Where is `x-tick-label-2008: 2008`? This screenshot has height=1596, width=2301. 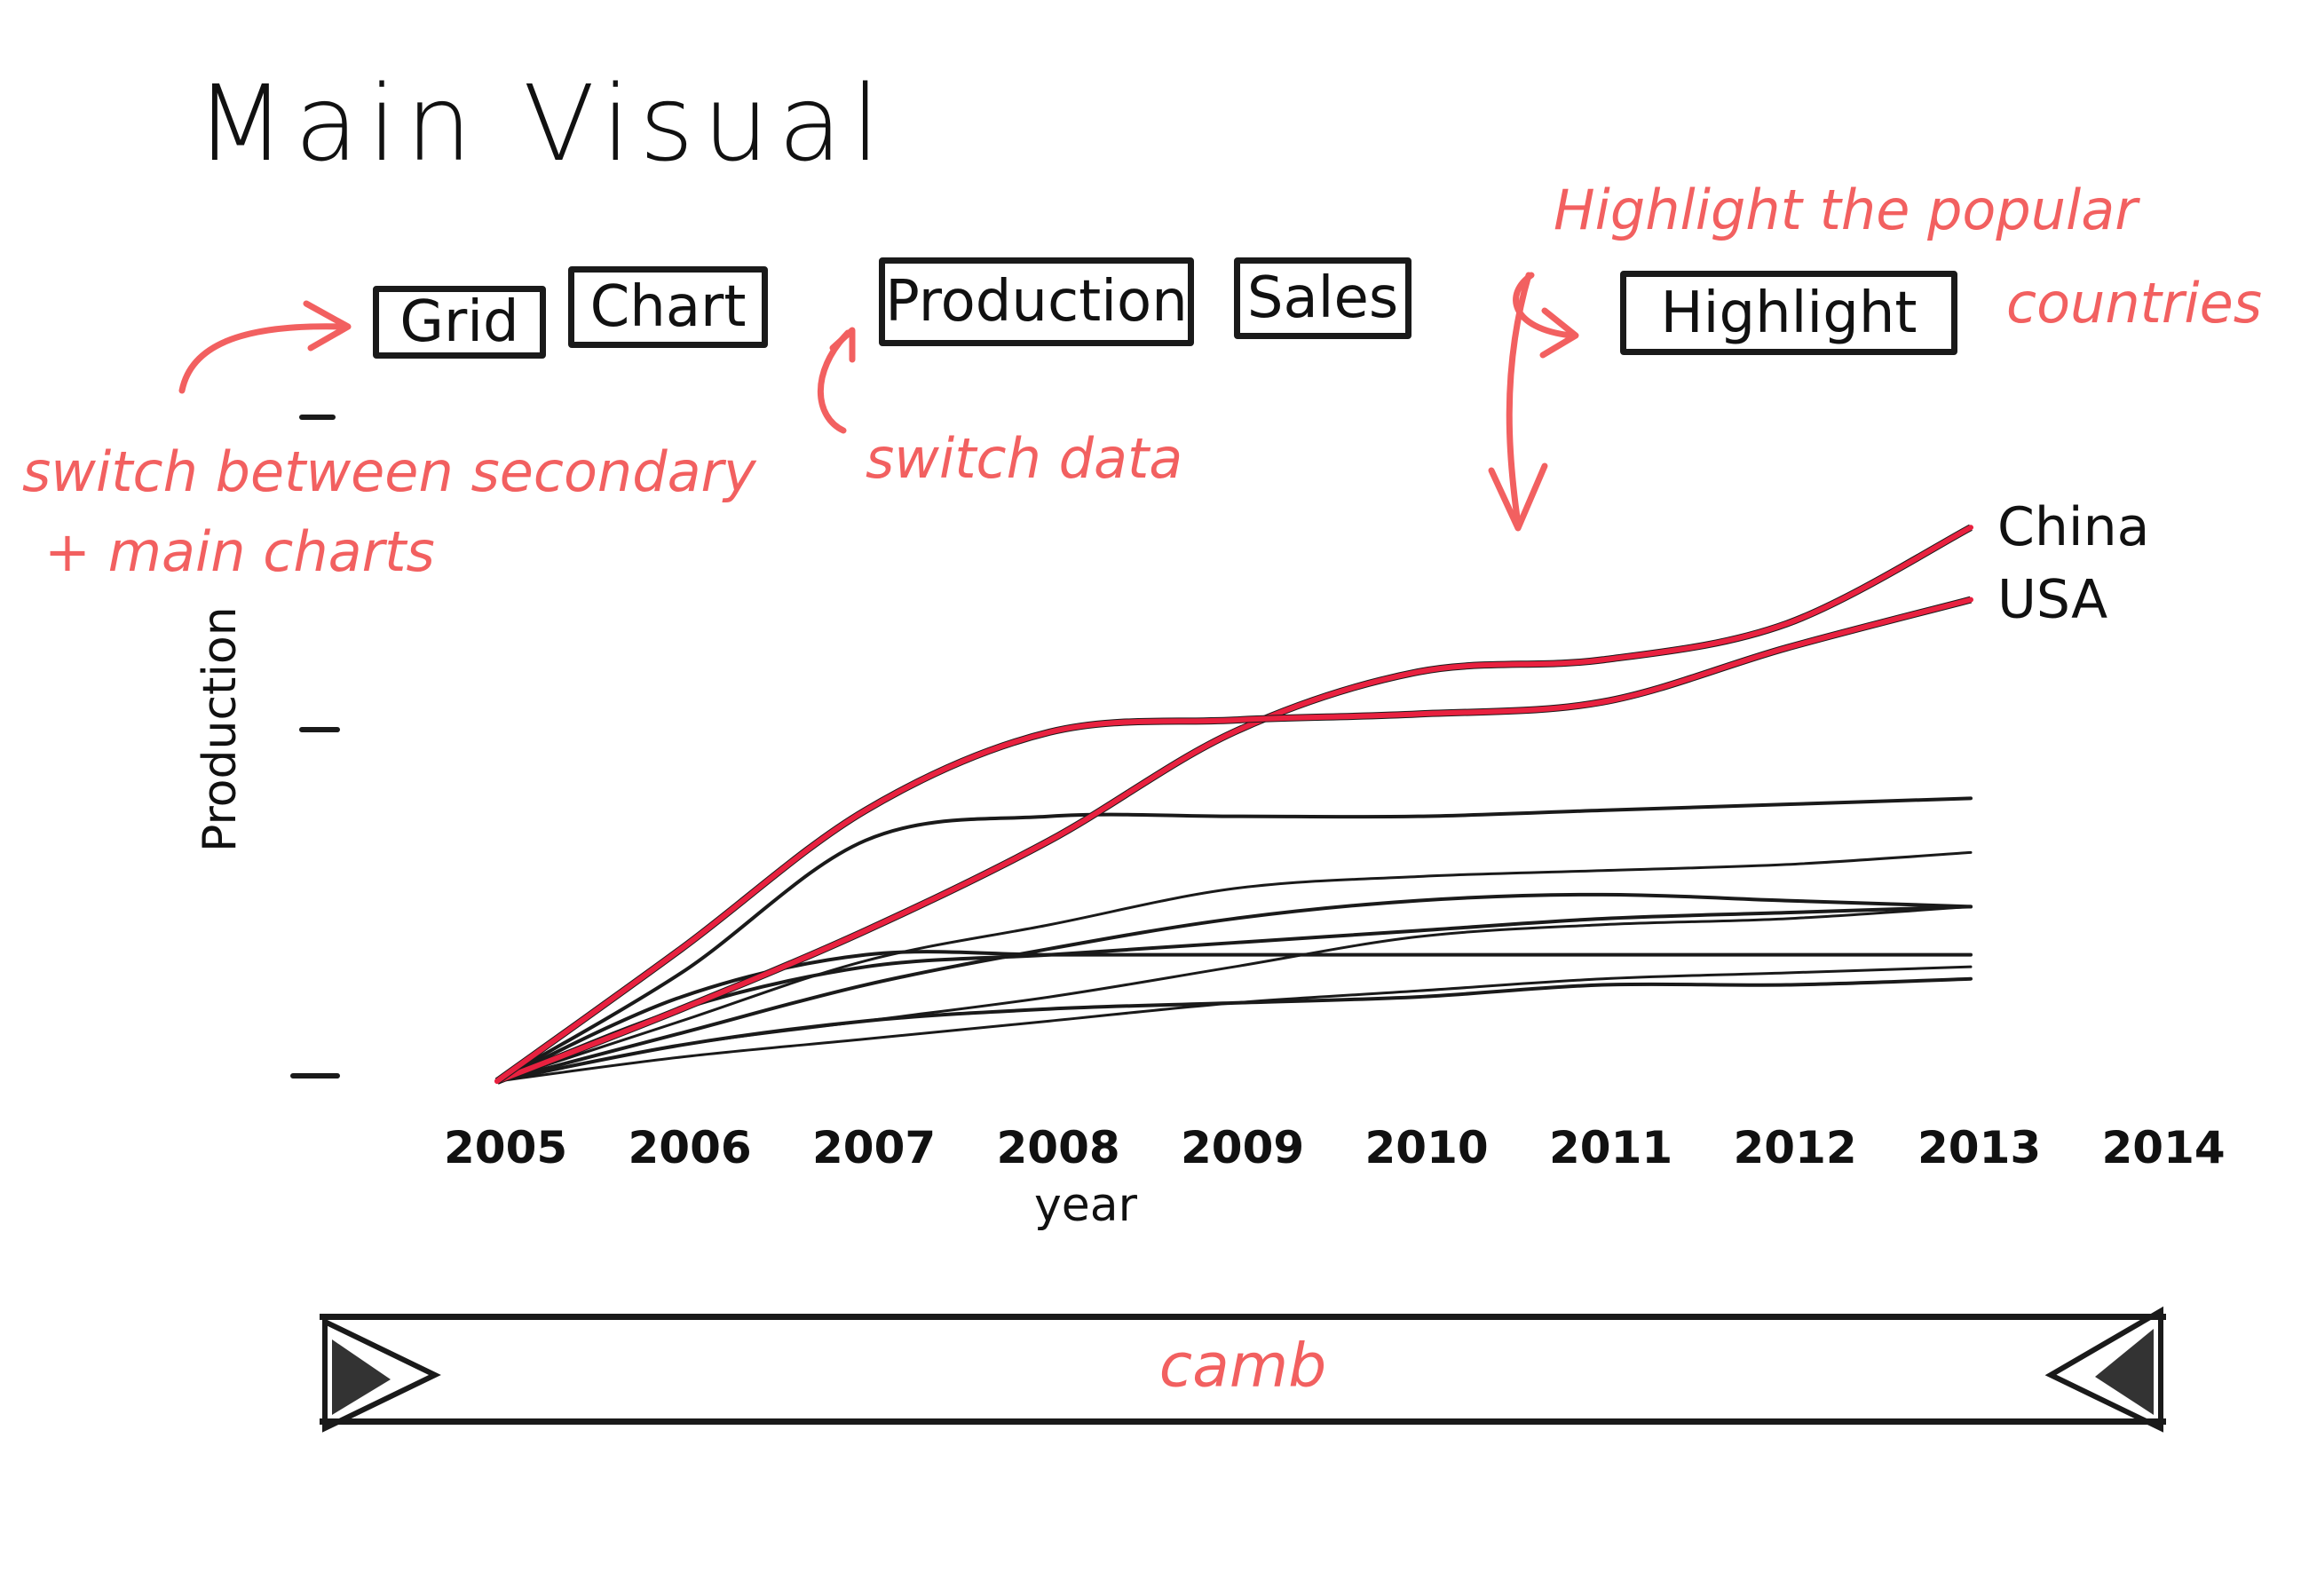
x-tick-label-2008: 2008 is located at coordinates (1058, 1147).